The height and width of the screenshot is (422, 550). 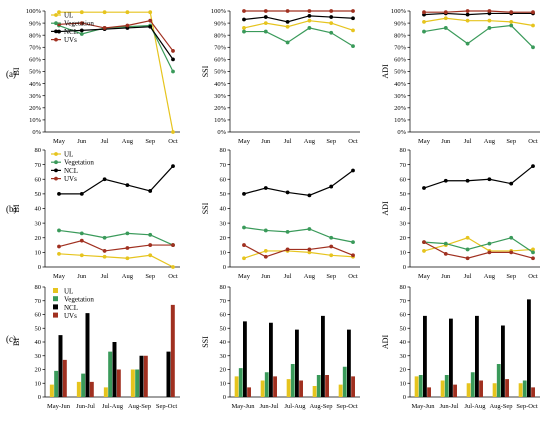 I want to click on y-tick-label: 30%, so click(x=400, y=96).